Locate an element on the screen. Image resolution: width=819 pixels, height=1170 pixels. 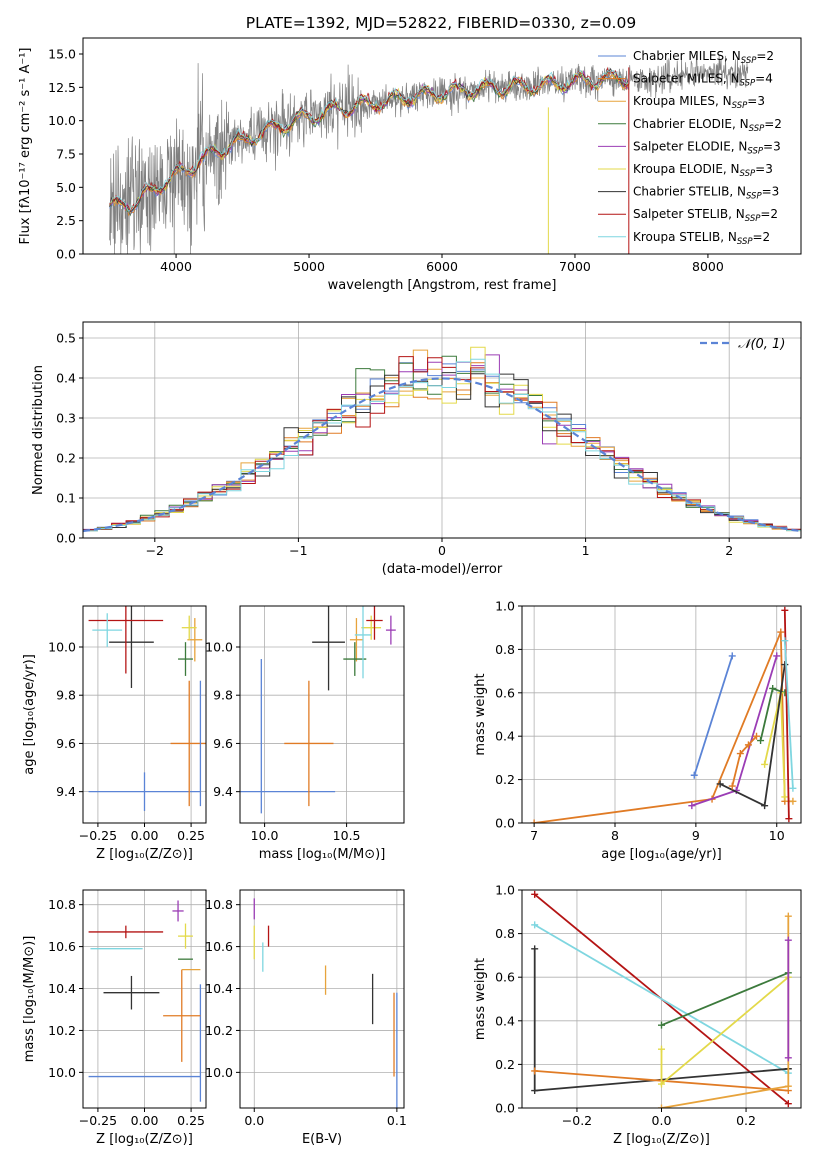
chart-age-vs-mass: 10.0 10.5 9.4 9.6 9.8 10.0 mass [log₁₀(M/M⊙)] is located at coordinates (305, 733).